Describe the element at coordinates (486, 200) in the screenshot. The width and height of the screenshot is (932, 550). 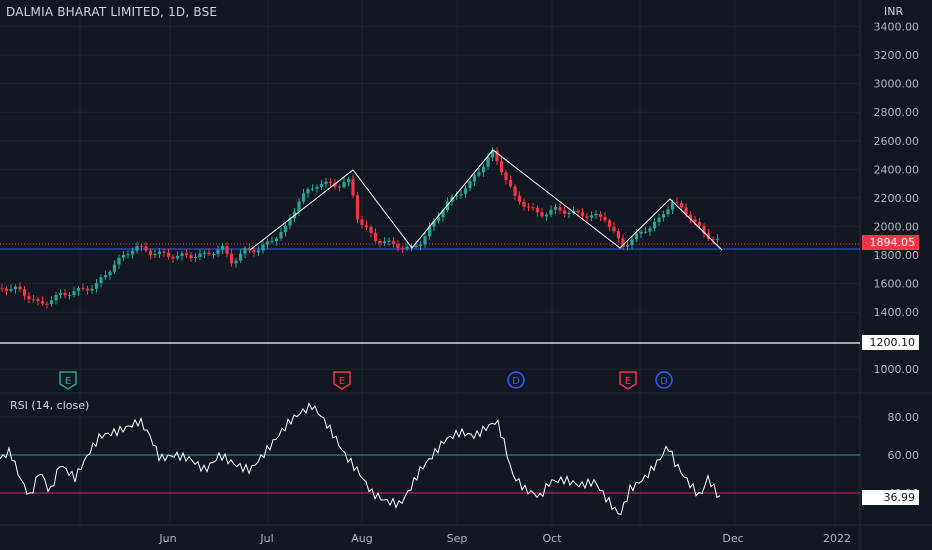
I see `pattern-drawing-line` at that location.